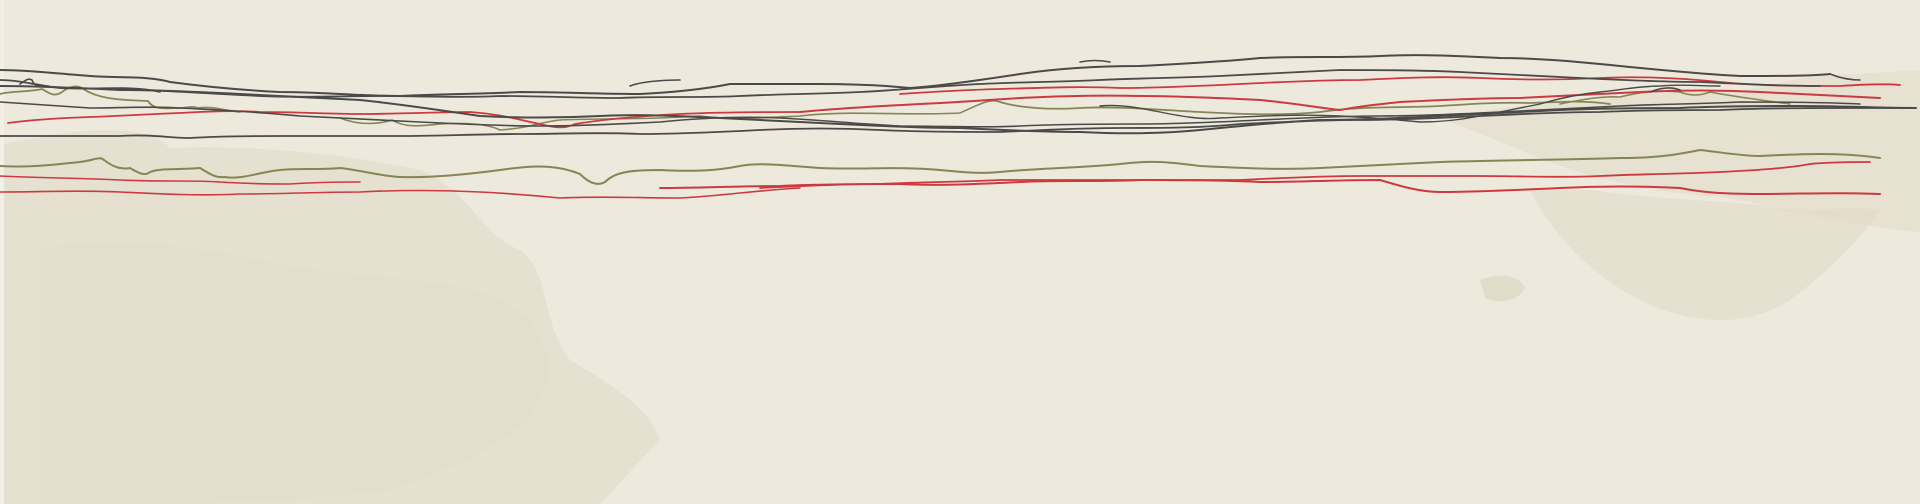  What do you see at coordinates (1502, 288) in the screenshot?
I see `paper-stain-right-spot` at bounding box center [1502, 288].